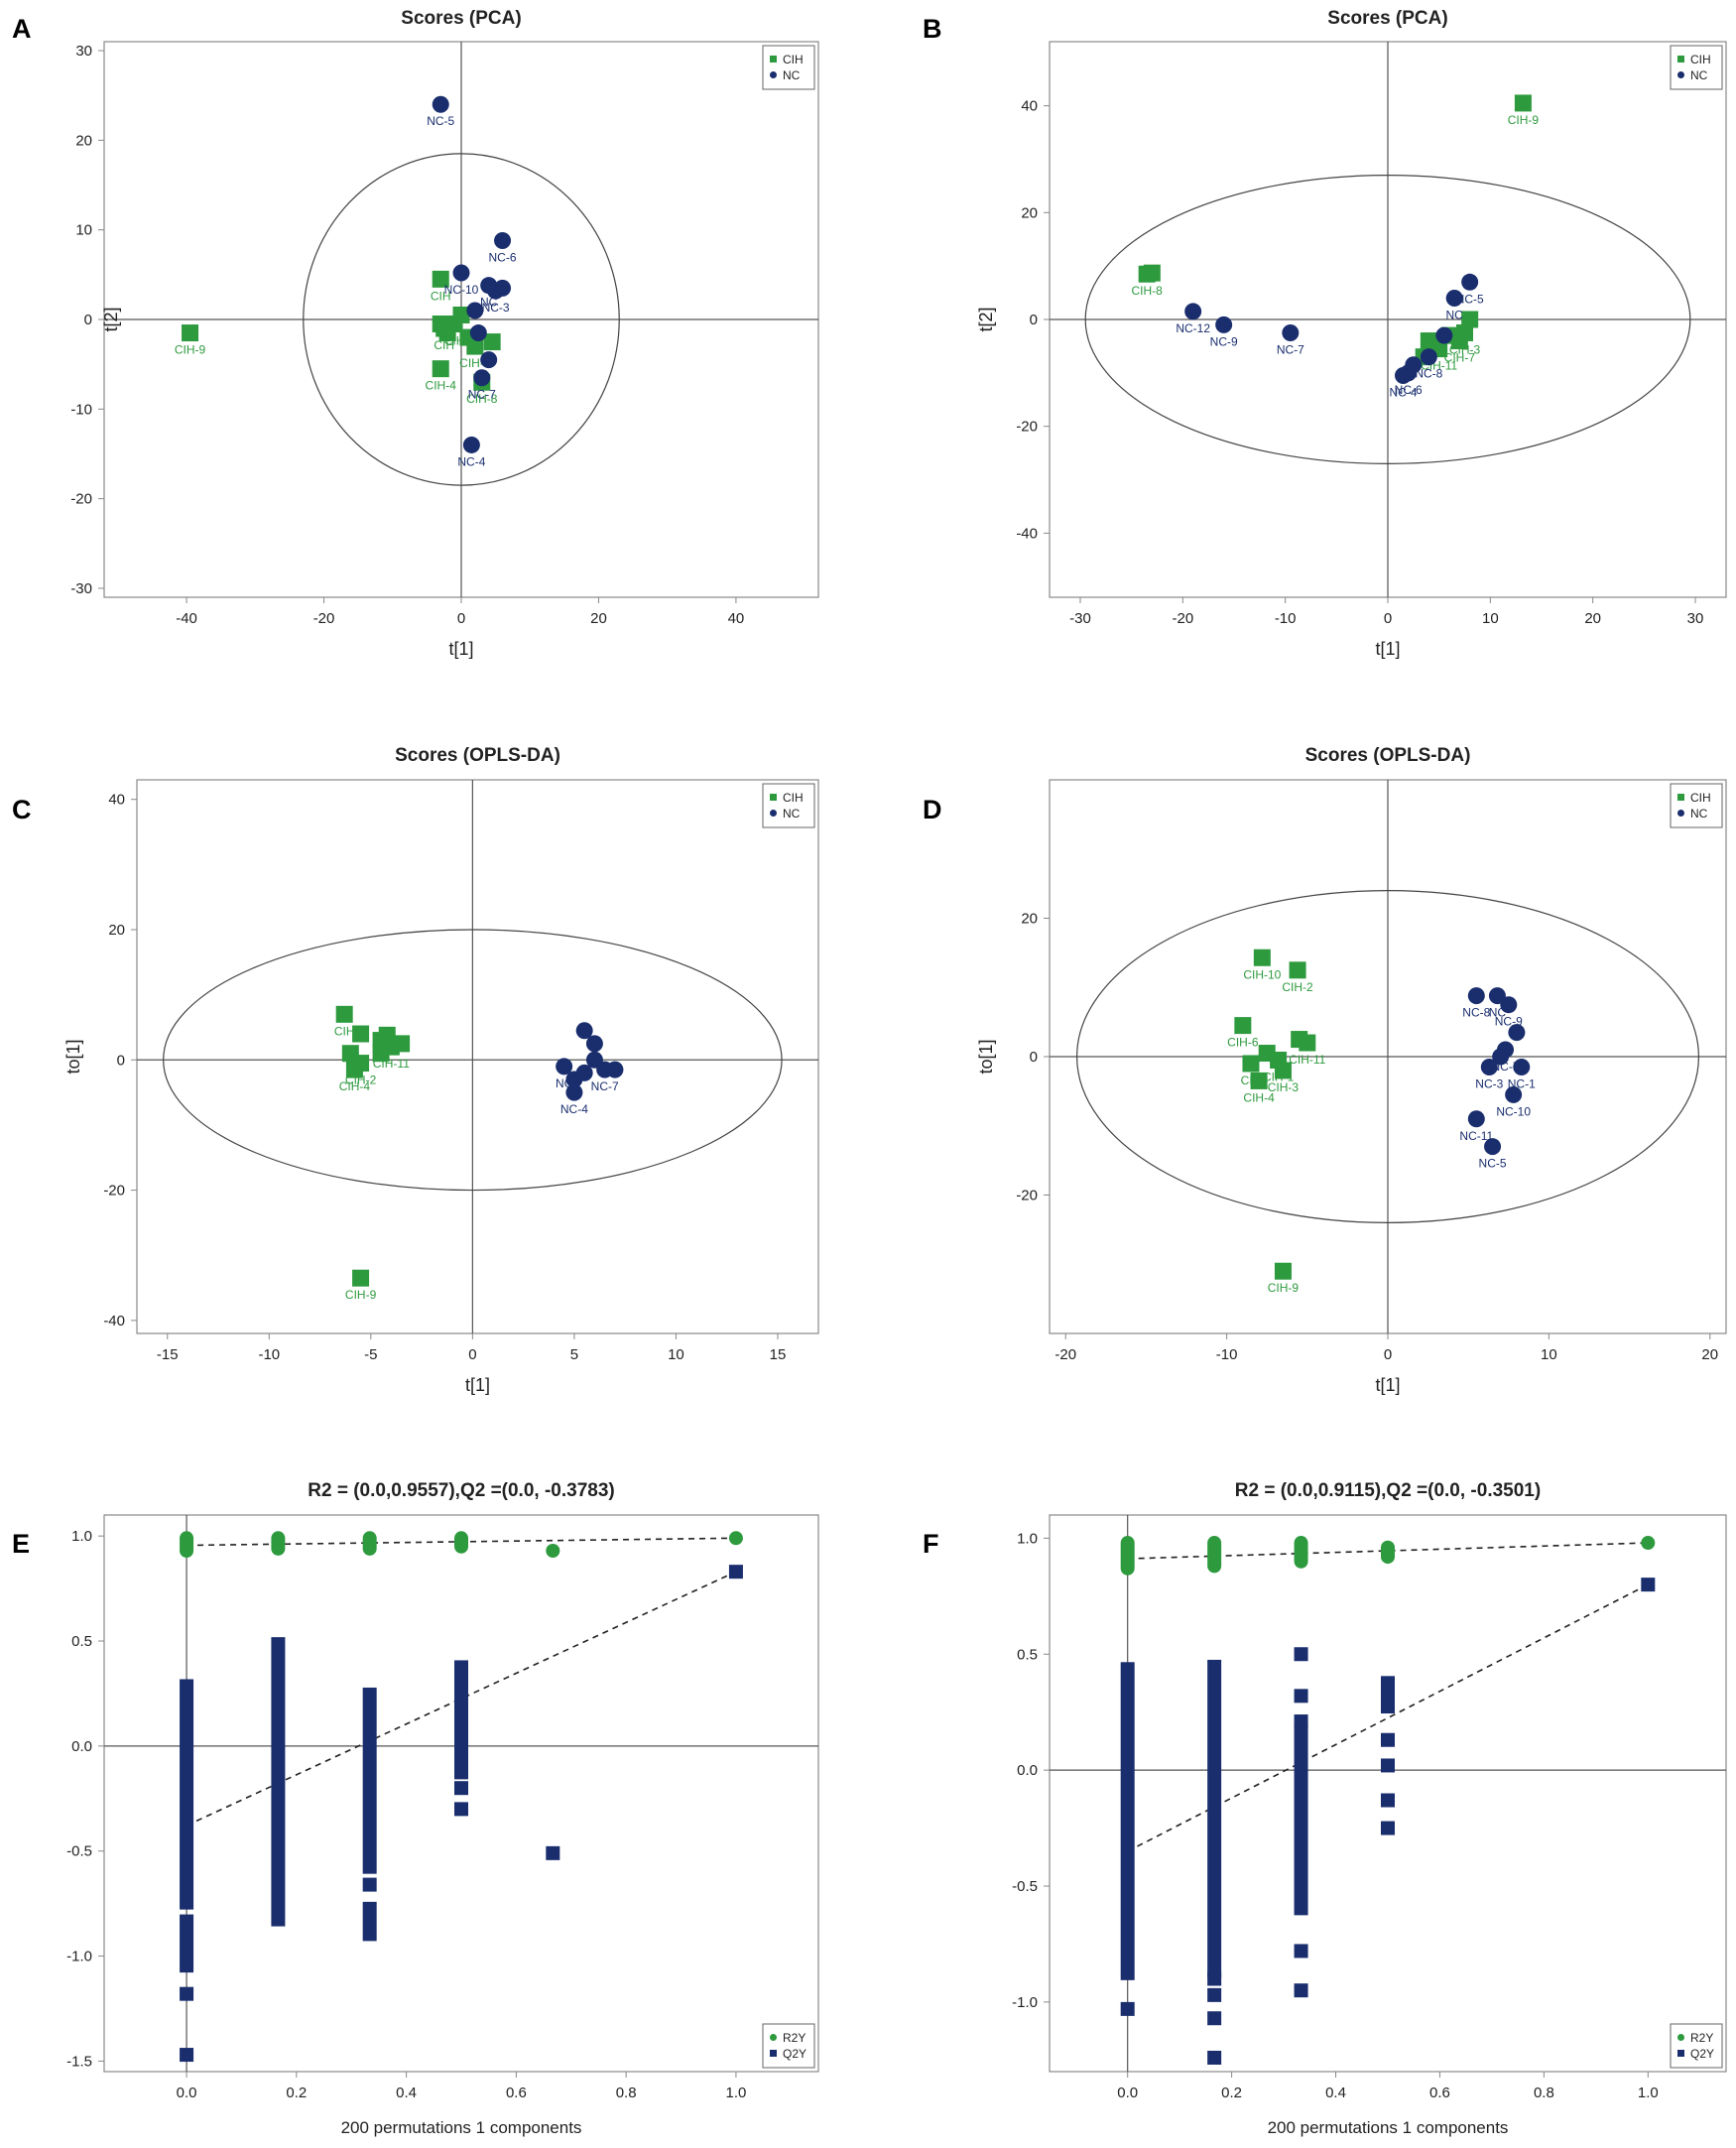 The width and height of the screenshot is (1736, 2148). Describe the element at coordinates (1224, 341) in the screenshot. I see `point-label: NC-9` at that location.